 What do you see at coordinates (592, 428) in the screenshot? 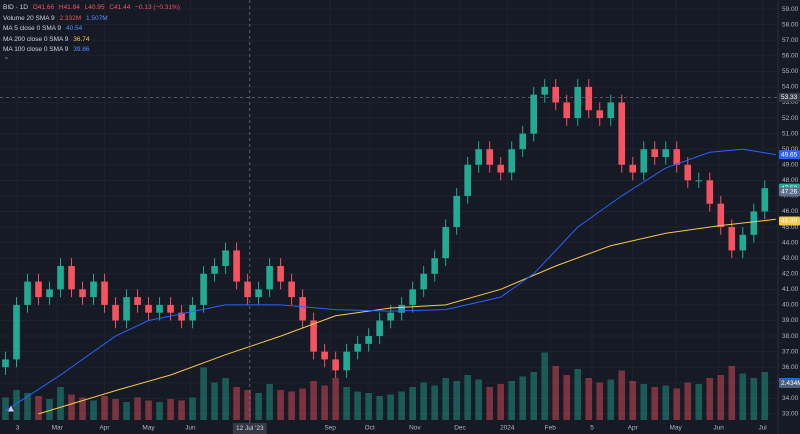
I see `x-tick-label: 5` at bounding box center [592, 428].